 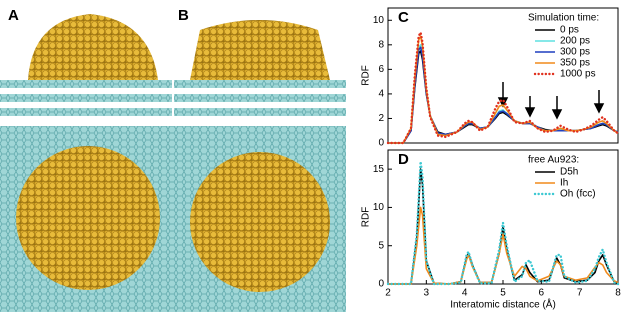 I want to click on legend-label: 350 ps, so click(x=575, y=63).